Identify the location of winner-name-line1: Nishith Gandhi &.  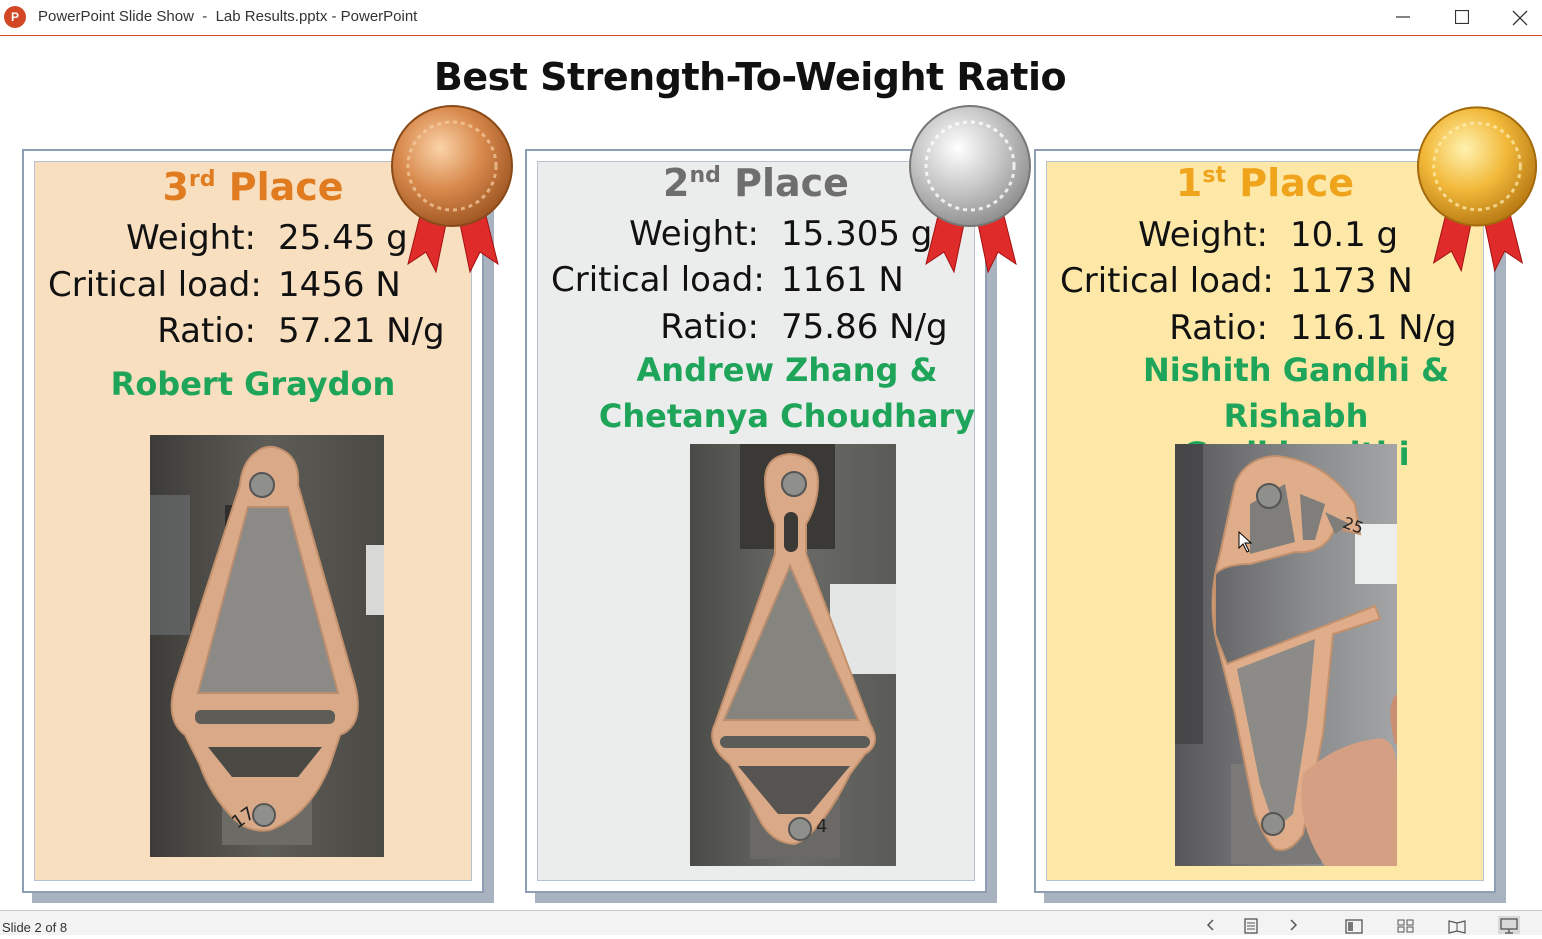
(1296, 370).